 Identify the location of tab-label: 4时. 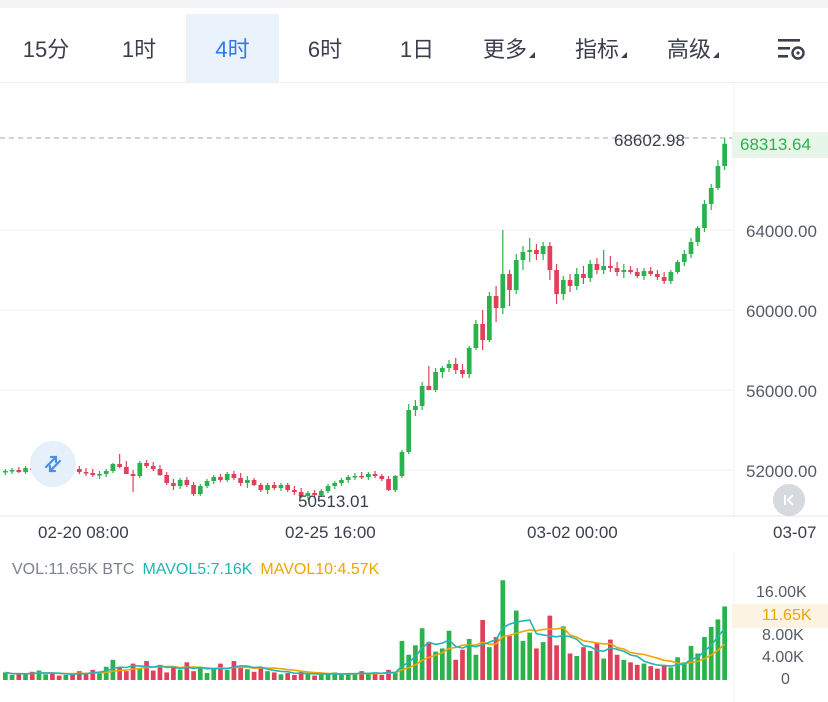
(232, 49).